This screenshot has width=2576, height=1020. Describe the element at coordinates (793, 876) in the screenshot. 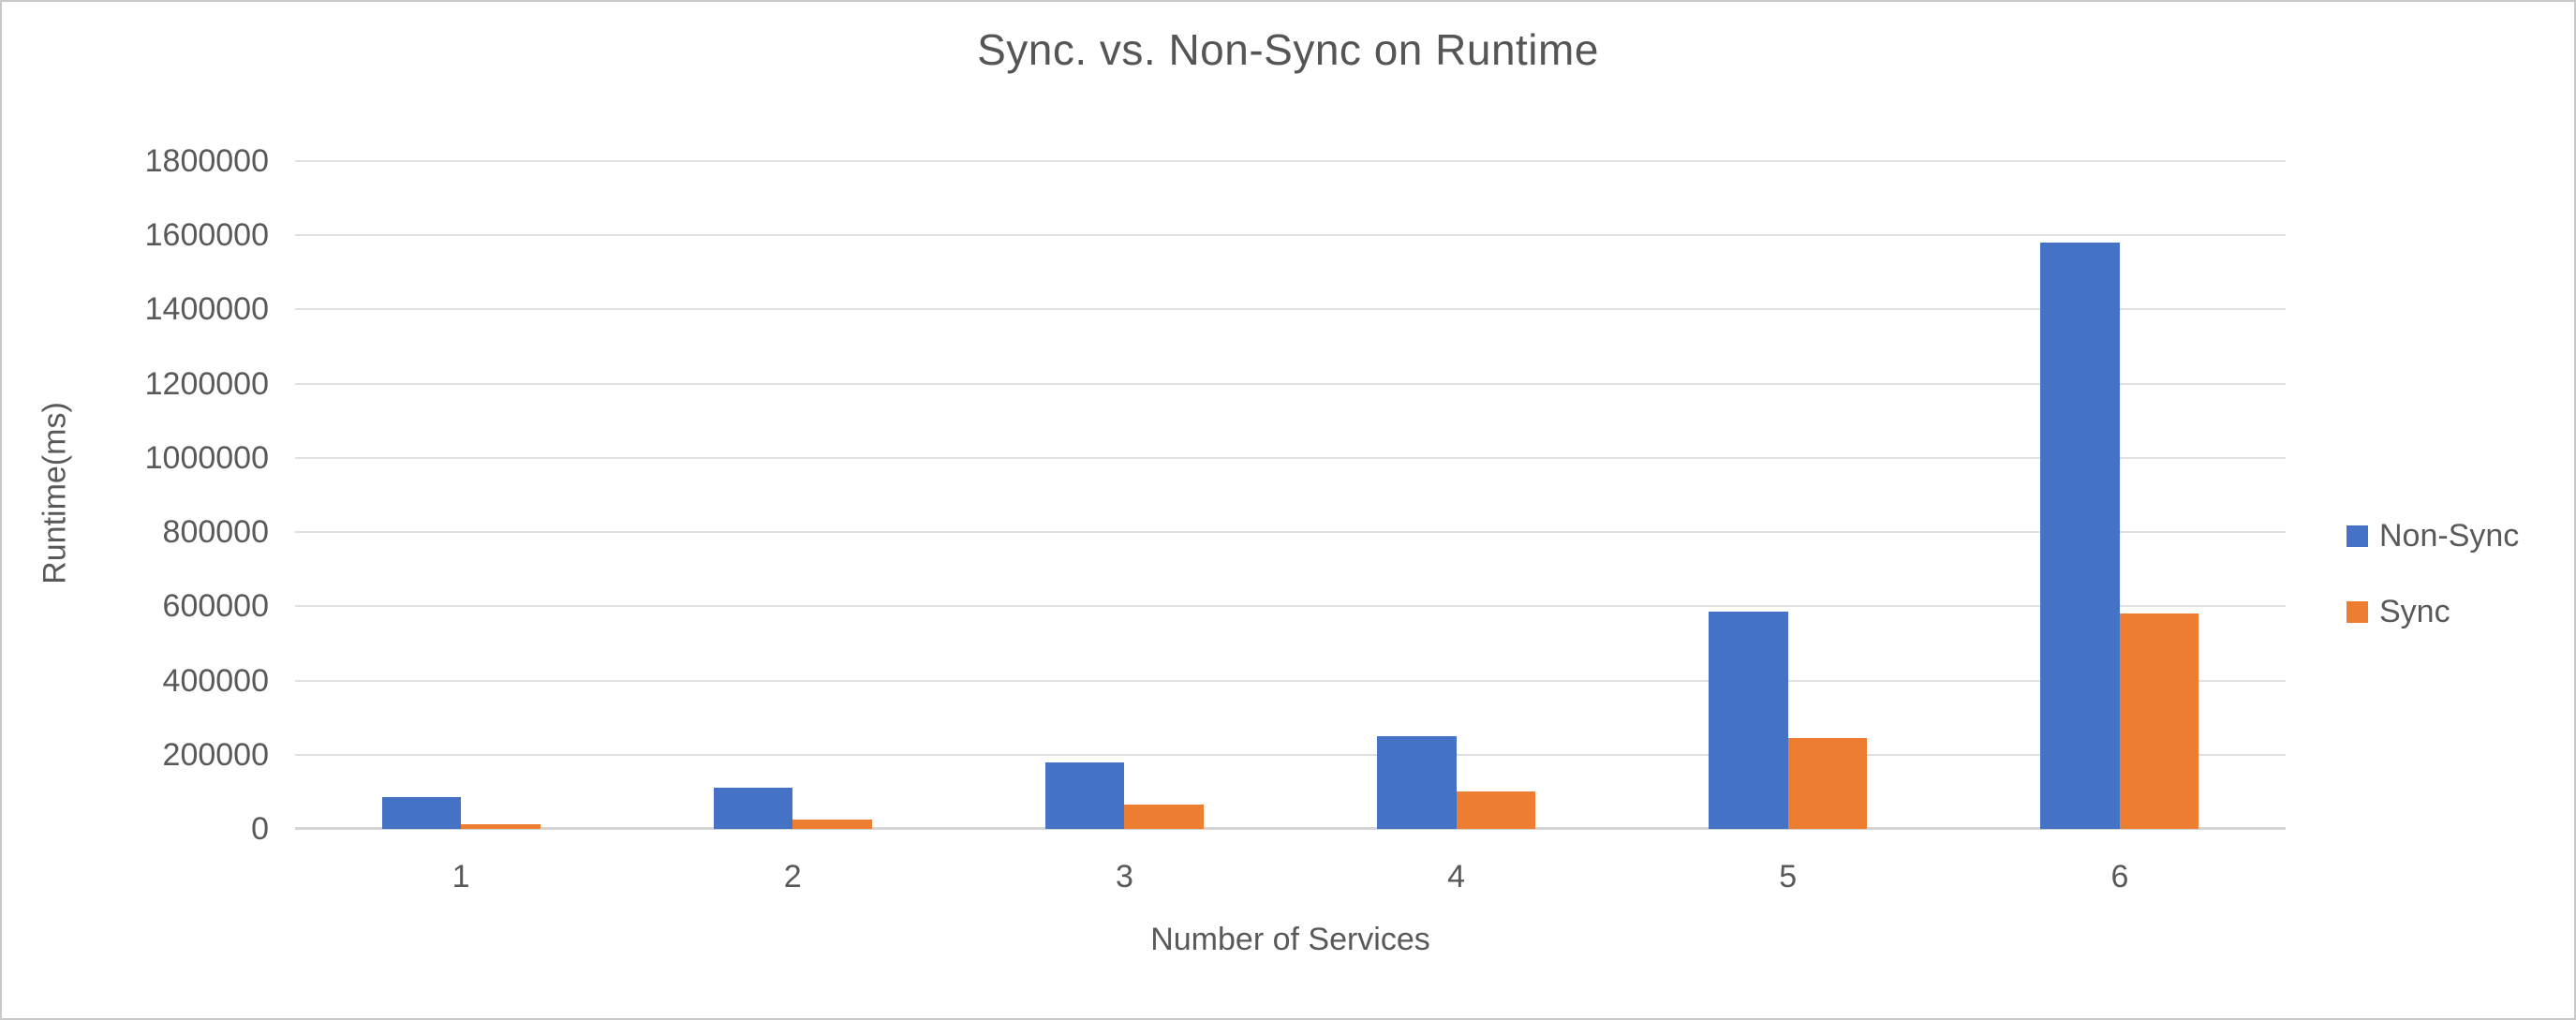

I see `x-tick-label: 2` at that location.